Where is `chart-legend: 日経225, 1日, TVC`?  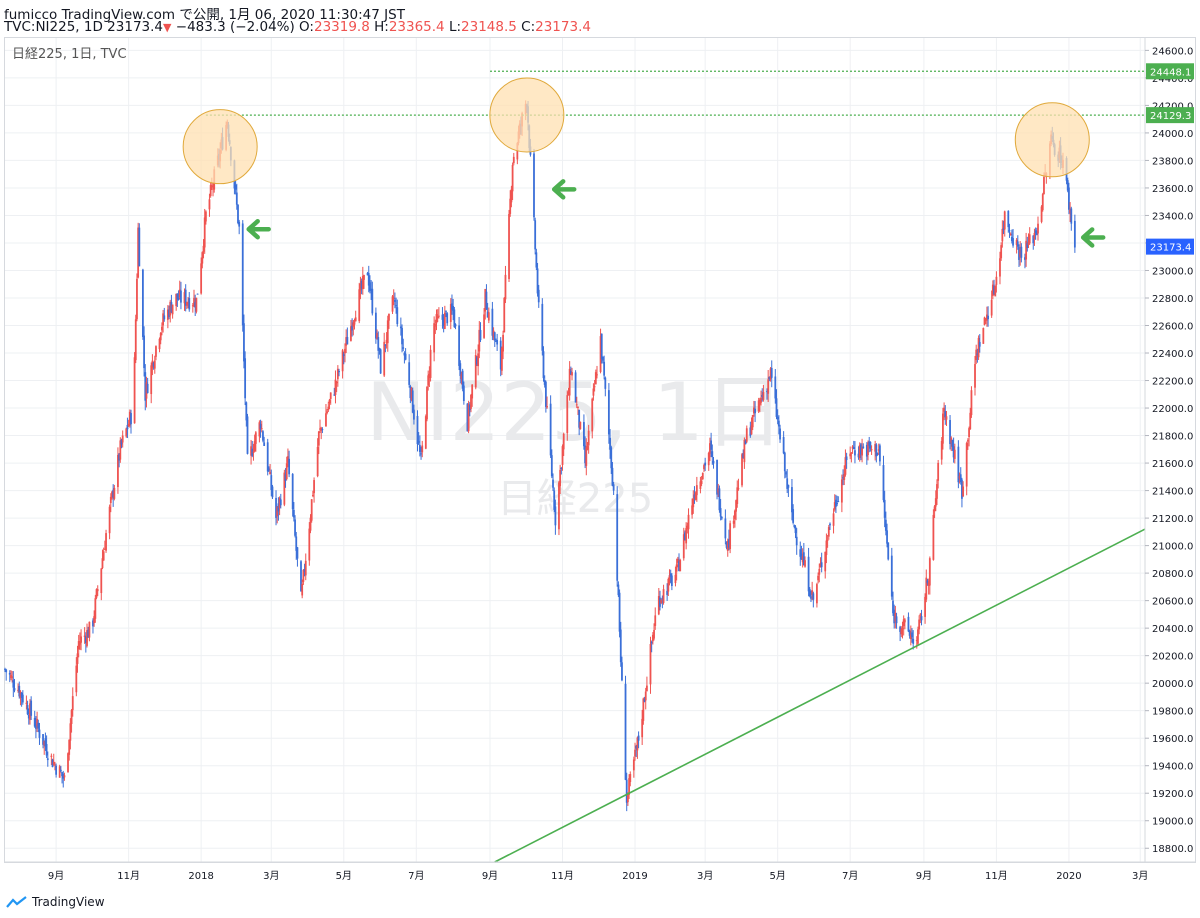
chart-legend: 日経225, 1日, TVC is located at coordinates (69, 54).